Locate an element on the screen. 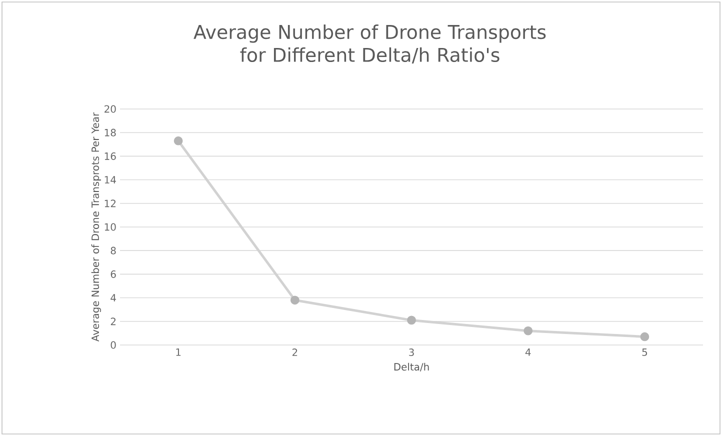 This screenshot has height=436, width=722. y-tick-label: 14 is located at coordinates (110, 180).